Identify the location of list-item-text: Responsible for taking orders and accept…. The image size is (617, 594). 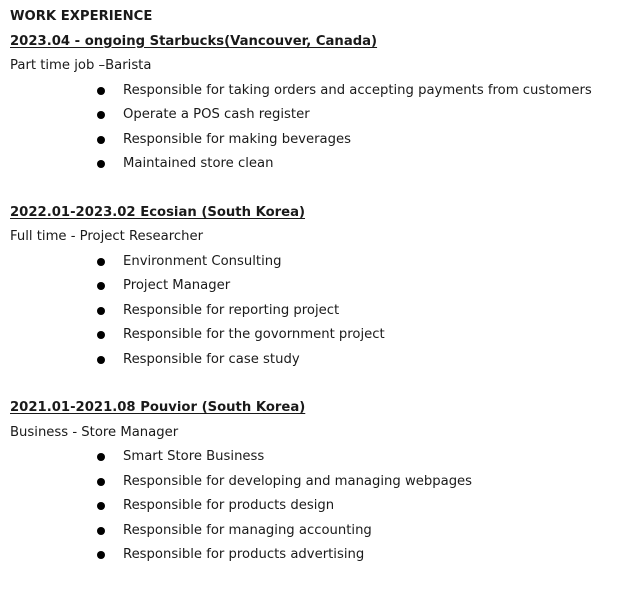
(357, 90).